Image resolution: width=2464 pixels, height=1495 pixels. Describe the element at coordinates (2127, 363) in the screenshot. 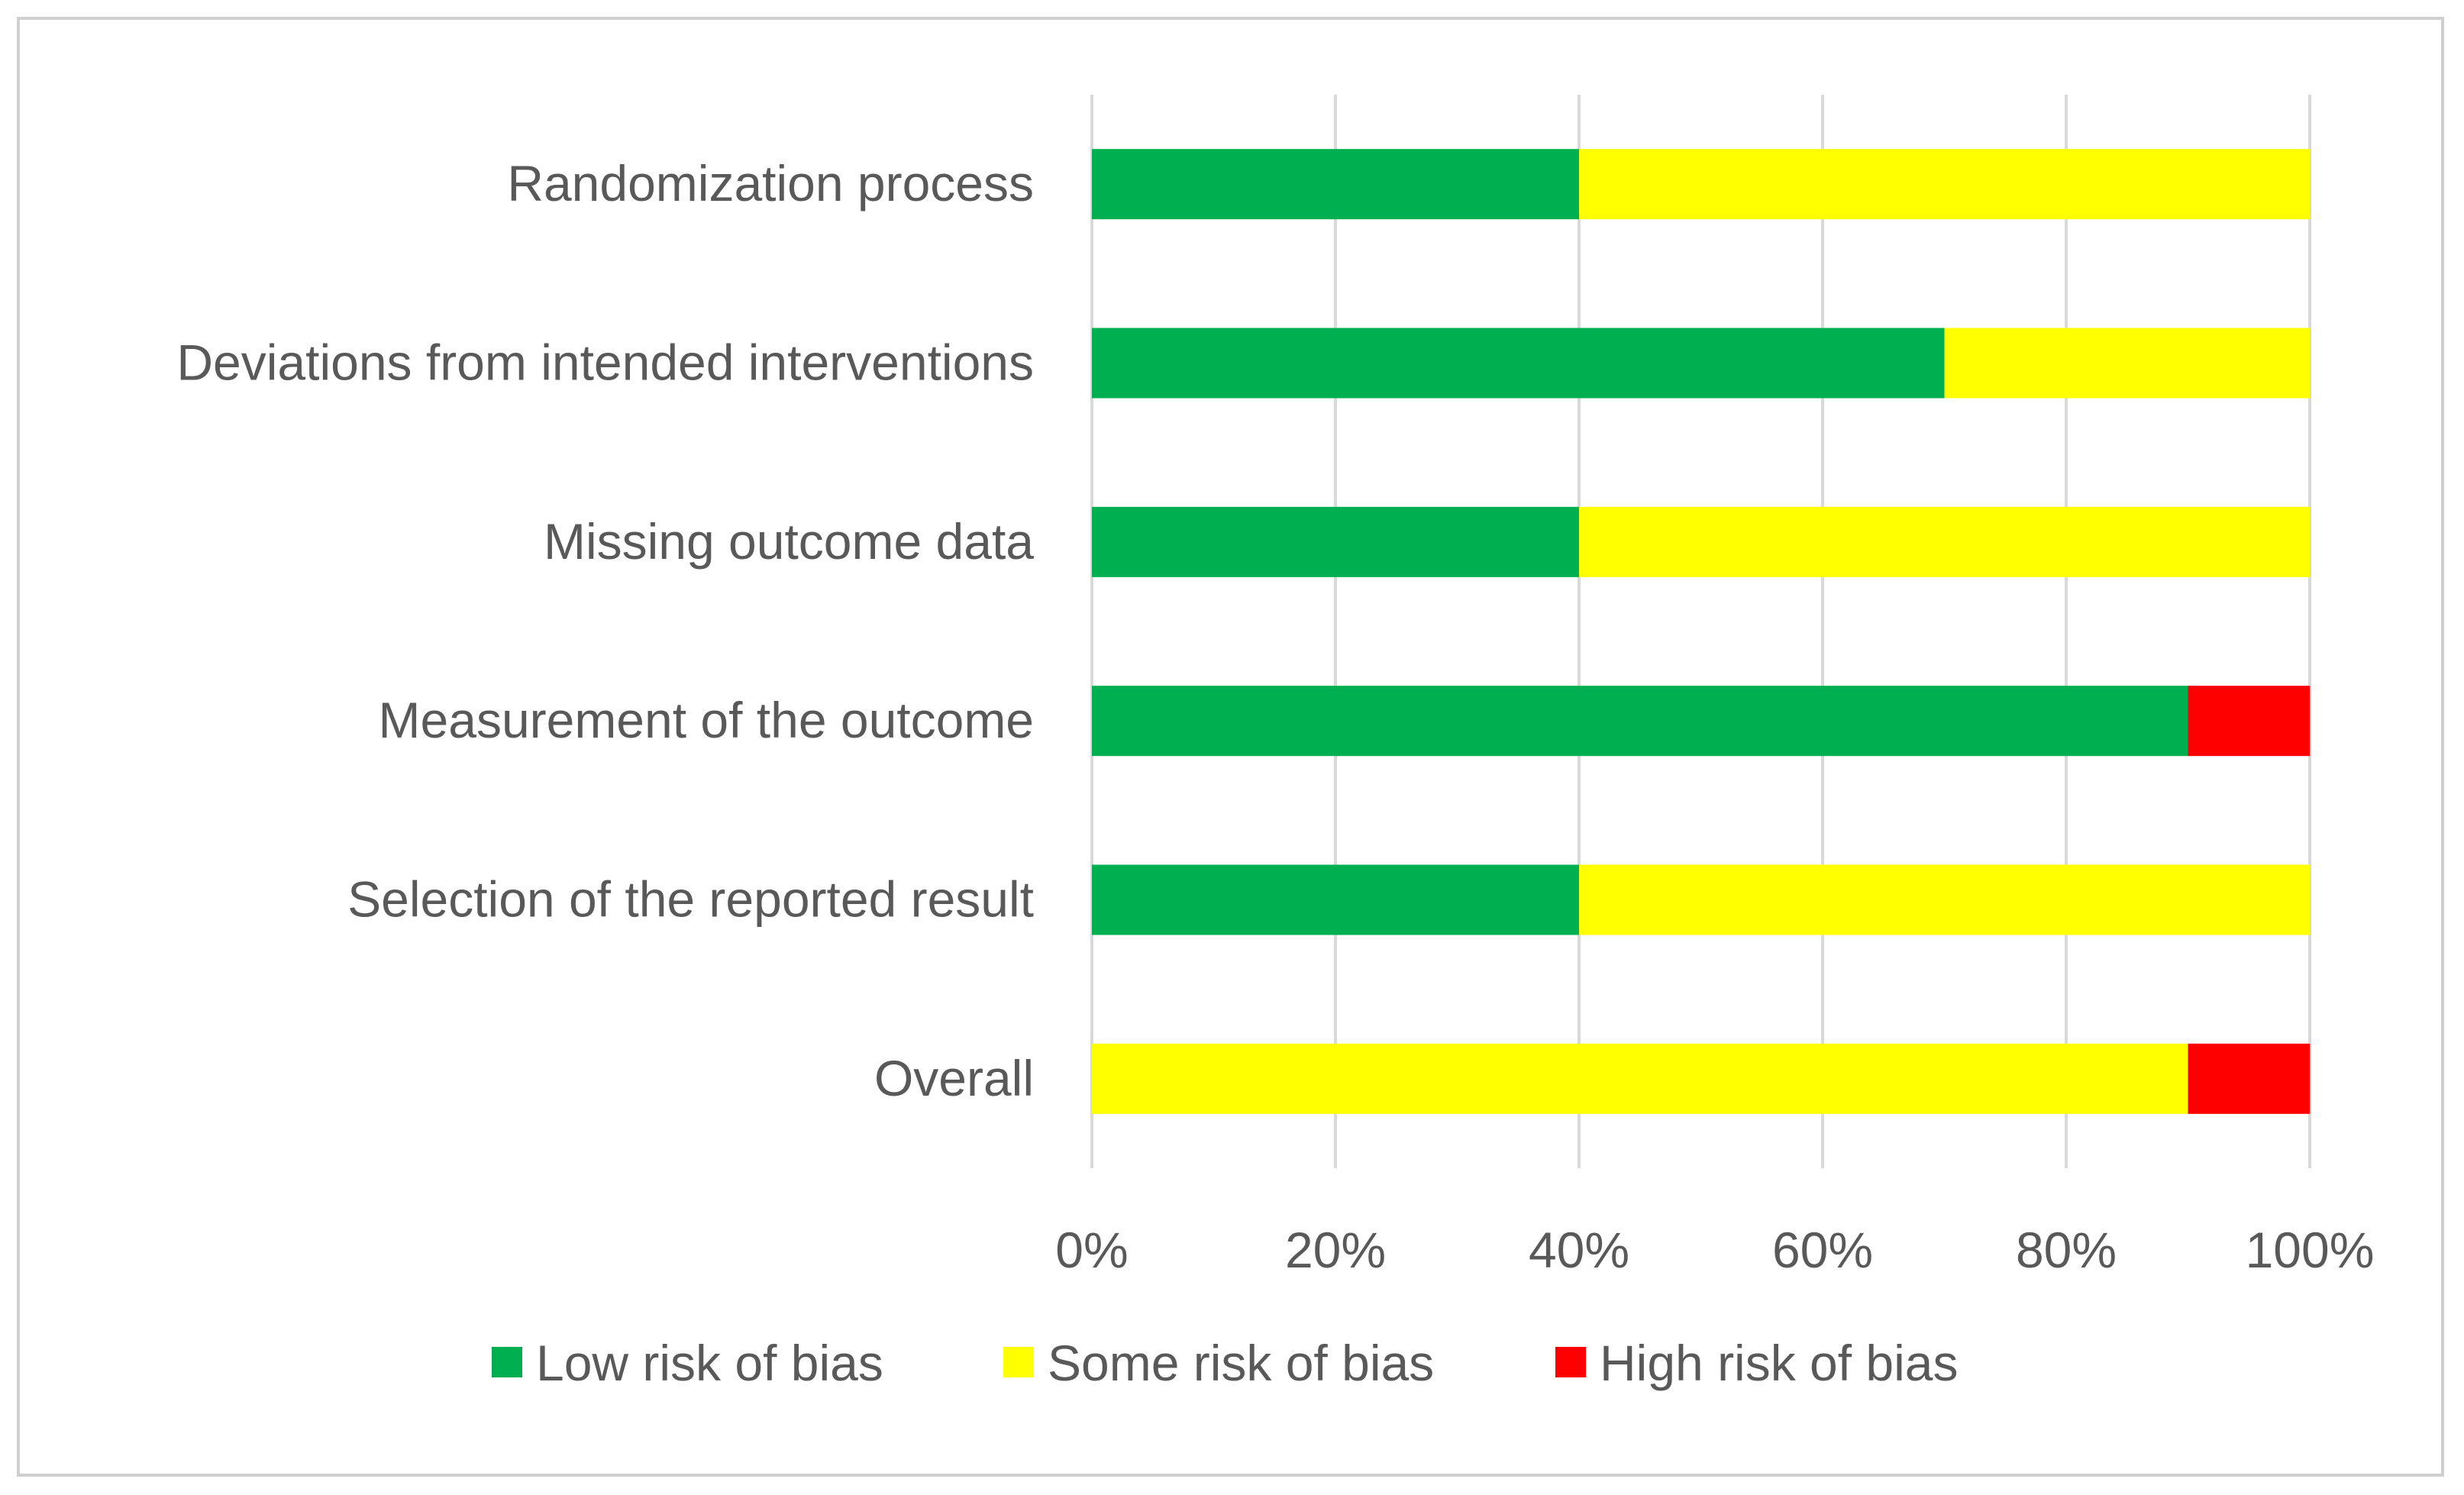

I see `bar-deviations-from-intended-interventions-some-risk-of-bias` at that location.